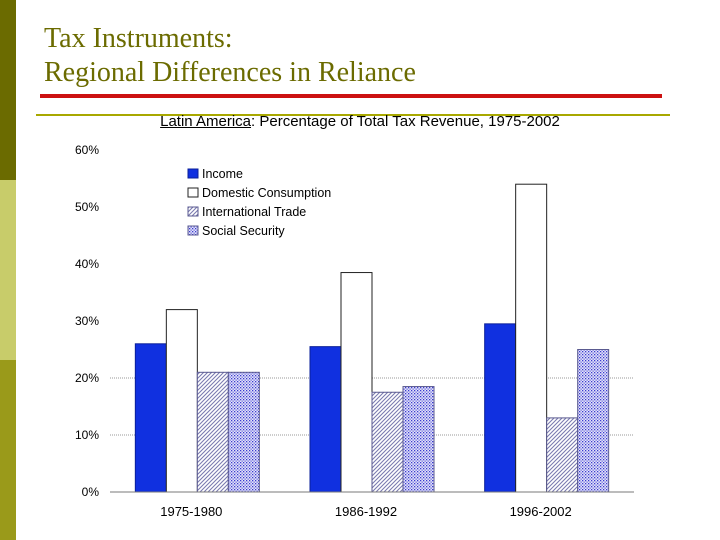 Image resolution: width=720 pixels, height=540 pixels. I want to click on x-category-label: 1996-2002, so click(541, 511).